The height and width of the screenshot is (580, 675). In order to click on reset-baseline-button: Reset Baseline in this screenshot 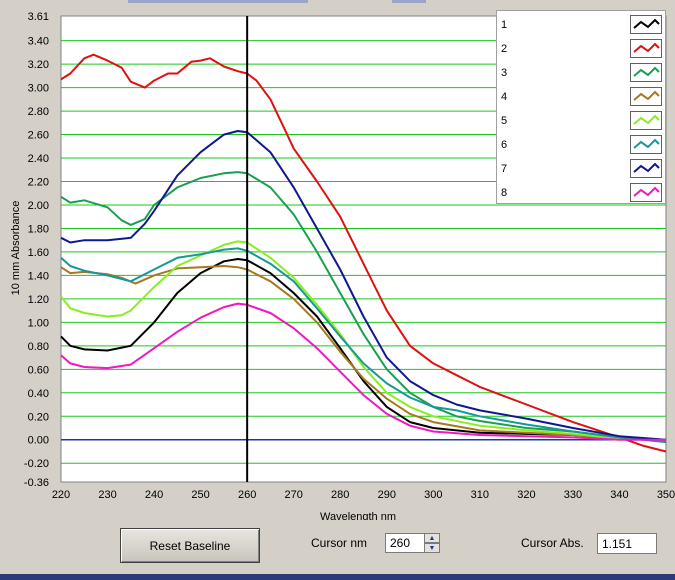, I will do `click(190, 545)`.